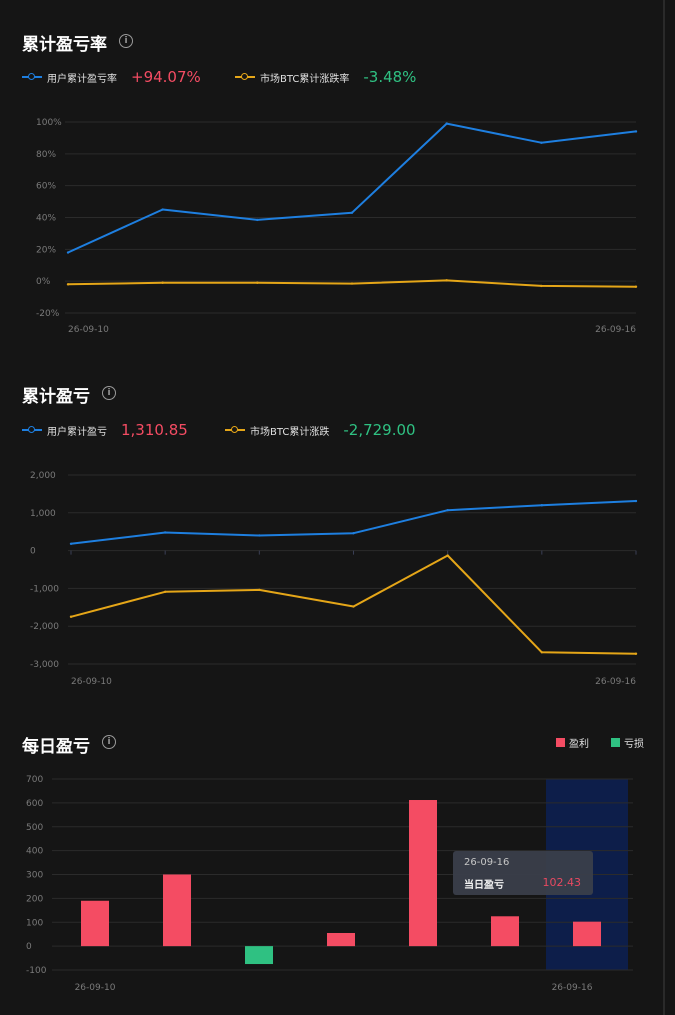  What do you see at coordinates (46, 219) in the screenshot?
I see `y-tick-label: 40%` at bounding box center [46, 219].